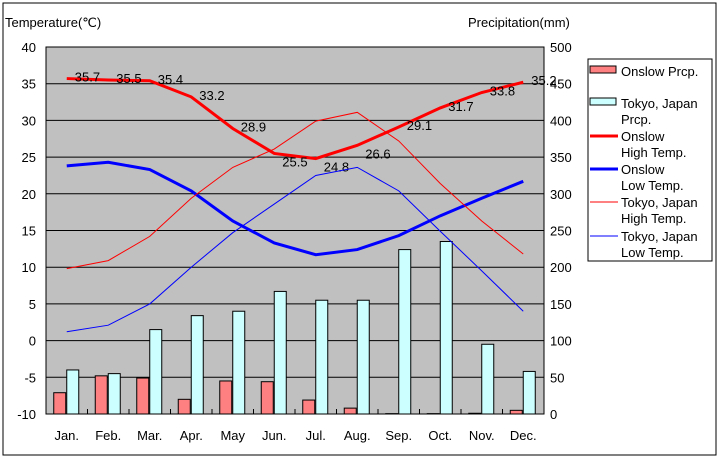  Describe the element at coordinates (419, 125) in the screenshot. I see `data-label: 29.1` at that location.